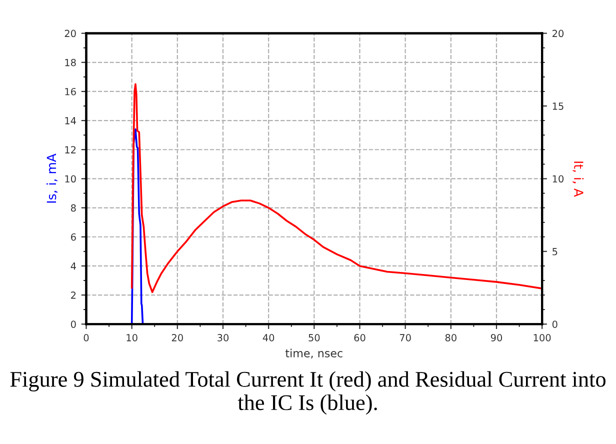  Describe the element at coordinates (268, 338) in the screenshot. I see `x-tick-label: 40` at that location.